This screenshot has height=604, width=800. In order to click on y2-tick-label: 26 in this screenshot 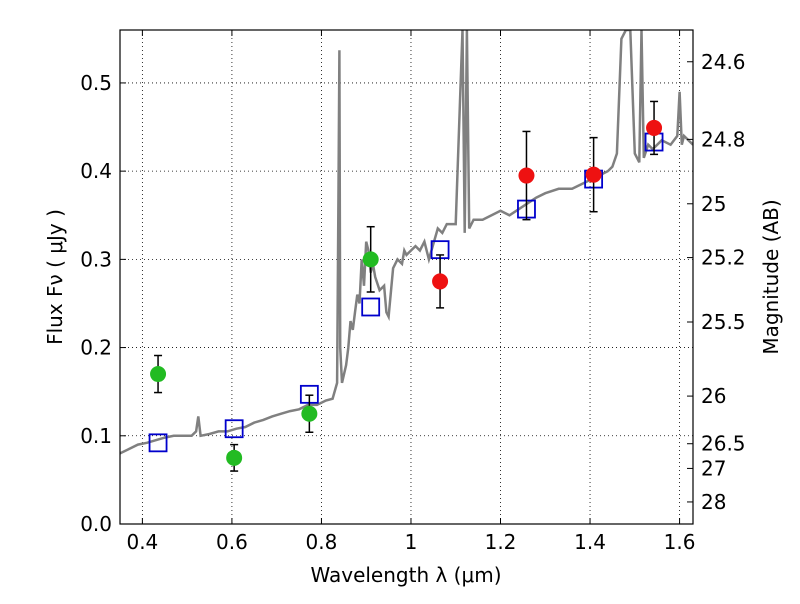, I will do `click(713, 396)`.